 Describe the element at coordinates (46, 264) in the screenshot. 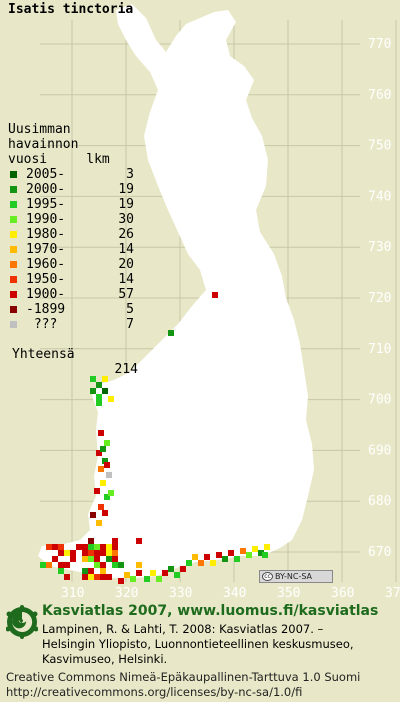

I see `legend-row-label: 1960-` at that location.